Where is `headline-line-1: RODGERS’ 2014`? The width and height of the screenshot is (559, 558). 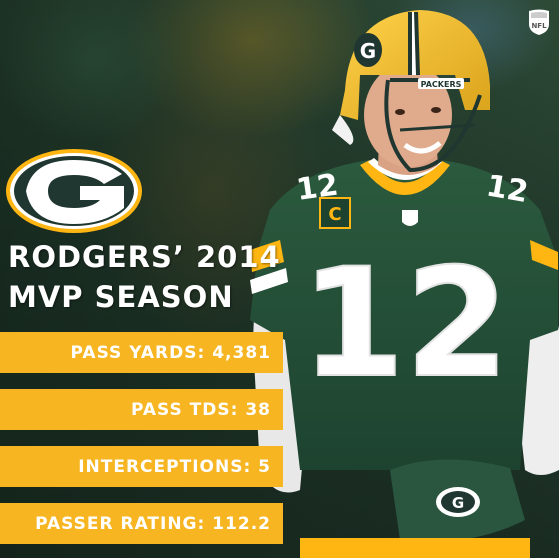
headline-line-1: RODGERS’ 2014 is located at coordinates (144, 257).